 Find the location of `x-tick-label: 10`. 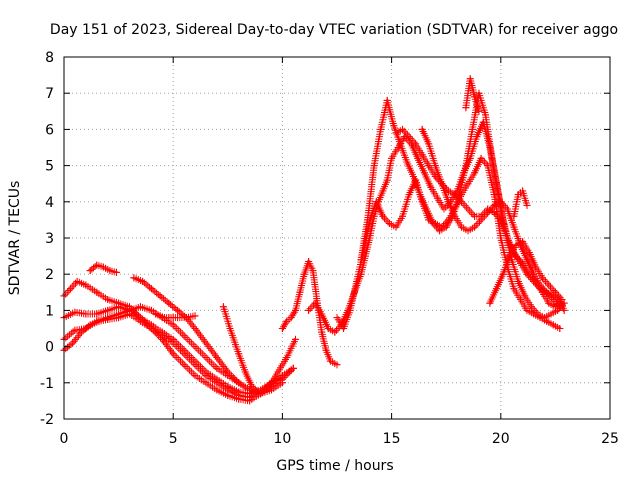

x-tick-label: 10 is located at coordinates (282, 439).